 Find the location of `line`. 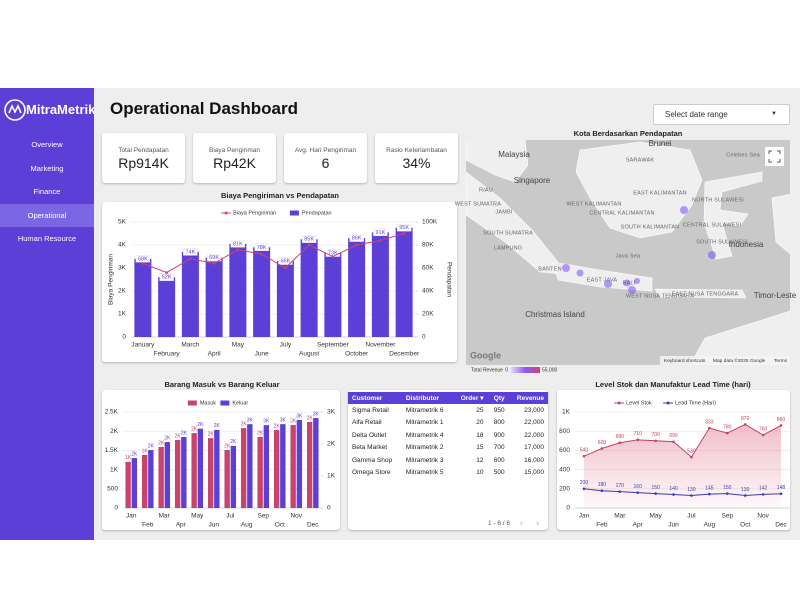

line is located at coordinates (273, 253).